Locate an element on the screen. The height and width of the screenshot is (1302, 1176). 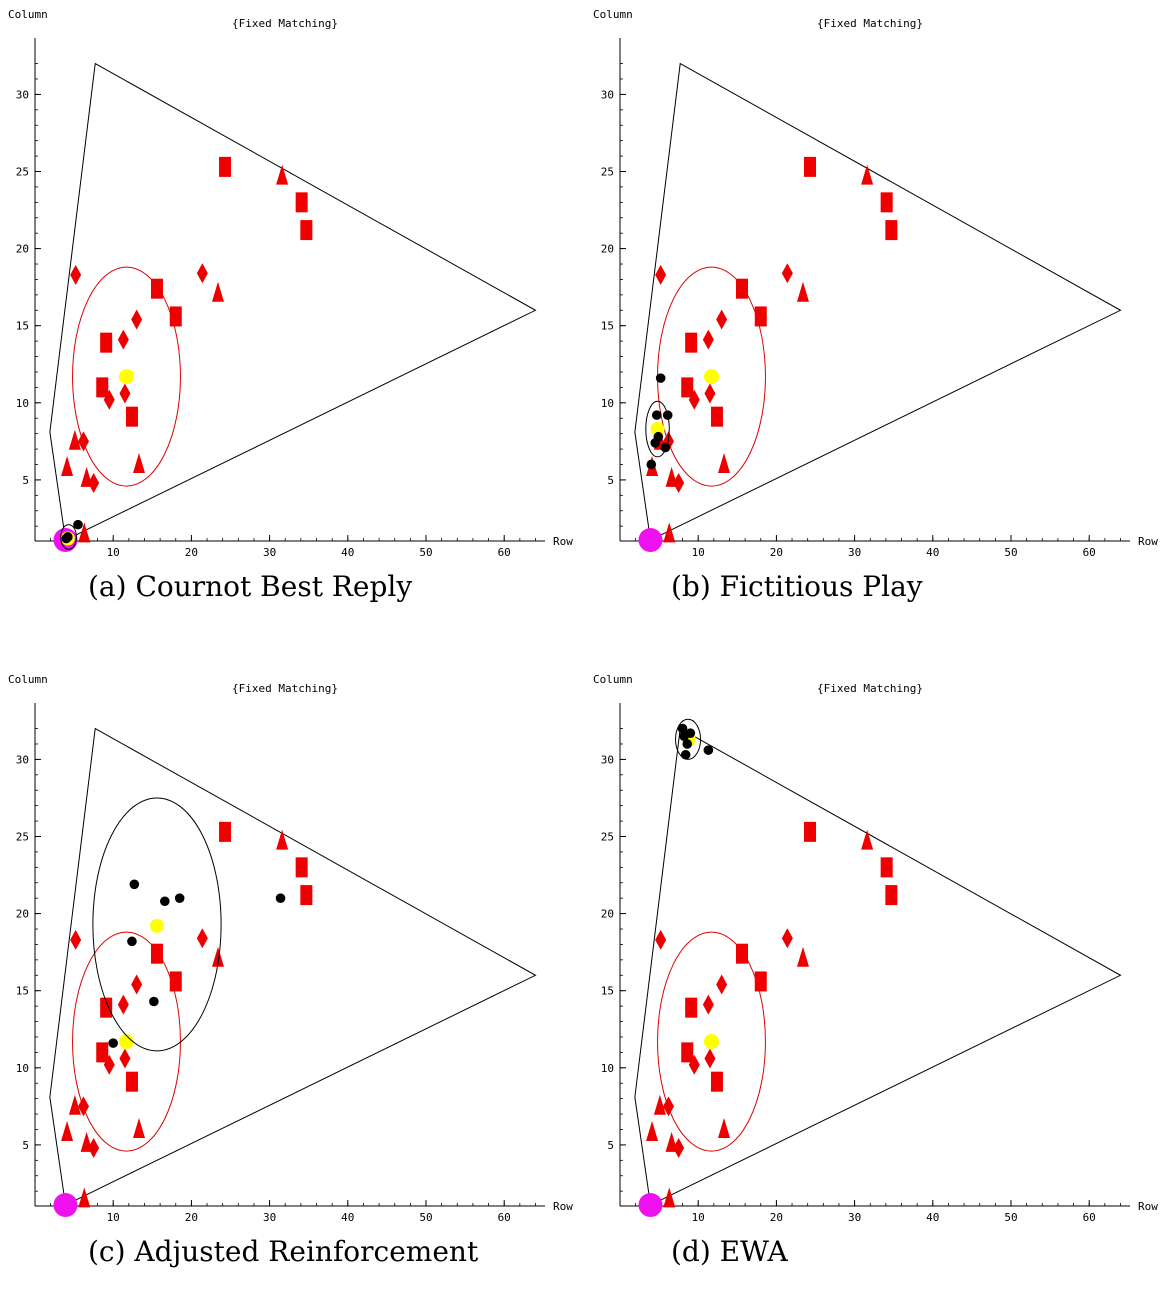
caption-c: (c) Adjusted Reinforcement is located at coordinates (283, 1251).